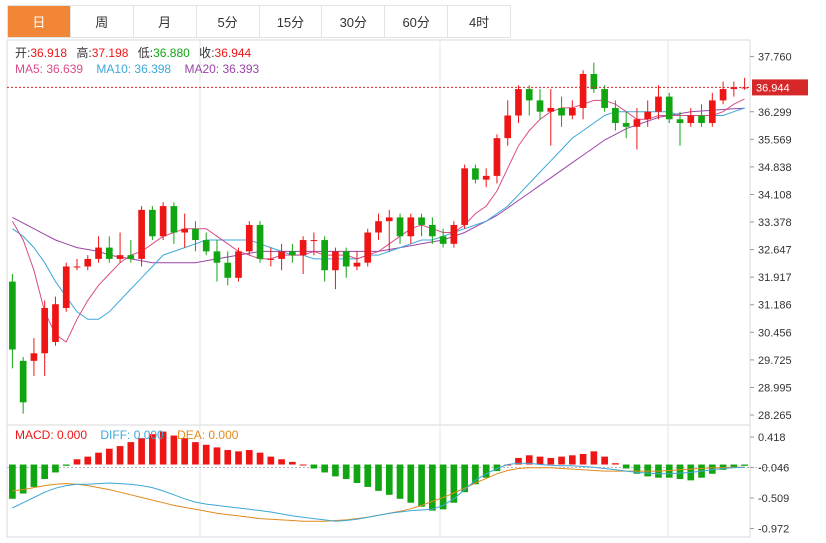 The image size is (826, 543). Describe the element at coordinates (773, 469) in the screenshot. I see `macd-tick-1: -0.046` at that location.